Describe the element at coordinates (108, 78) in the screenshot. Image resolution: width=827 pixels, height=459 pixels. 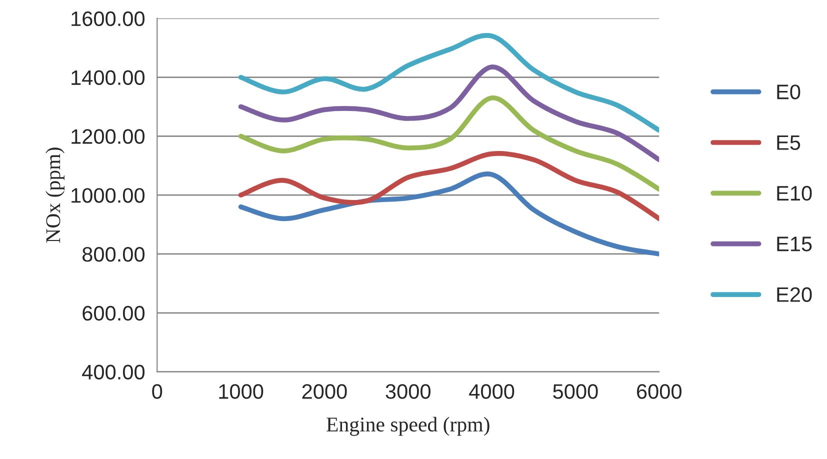
I see `y-tick-label: 1400.00` at that location.